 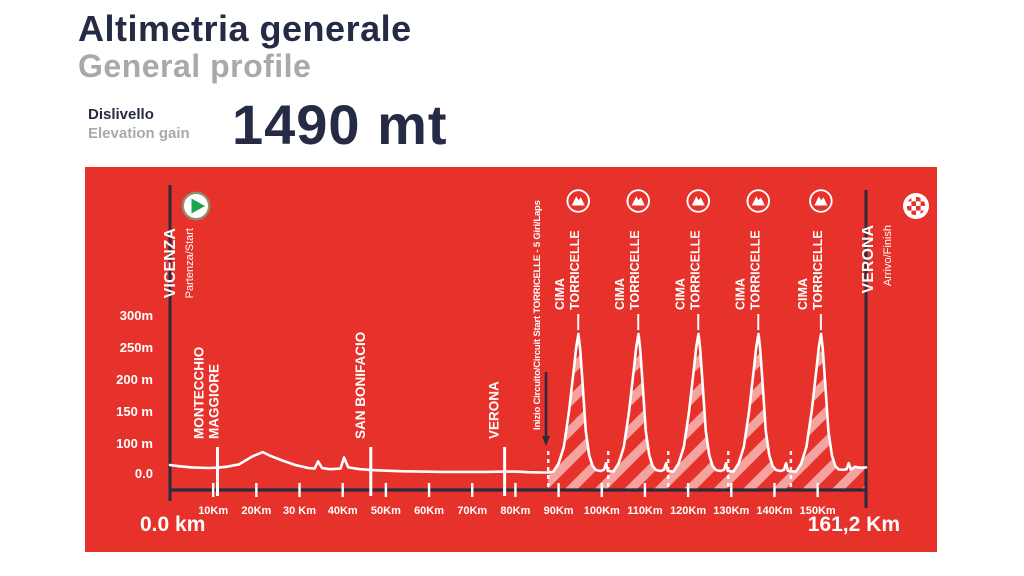 I want to click on start-name-label: VICENZA, so click(x=170, y=263).